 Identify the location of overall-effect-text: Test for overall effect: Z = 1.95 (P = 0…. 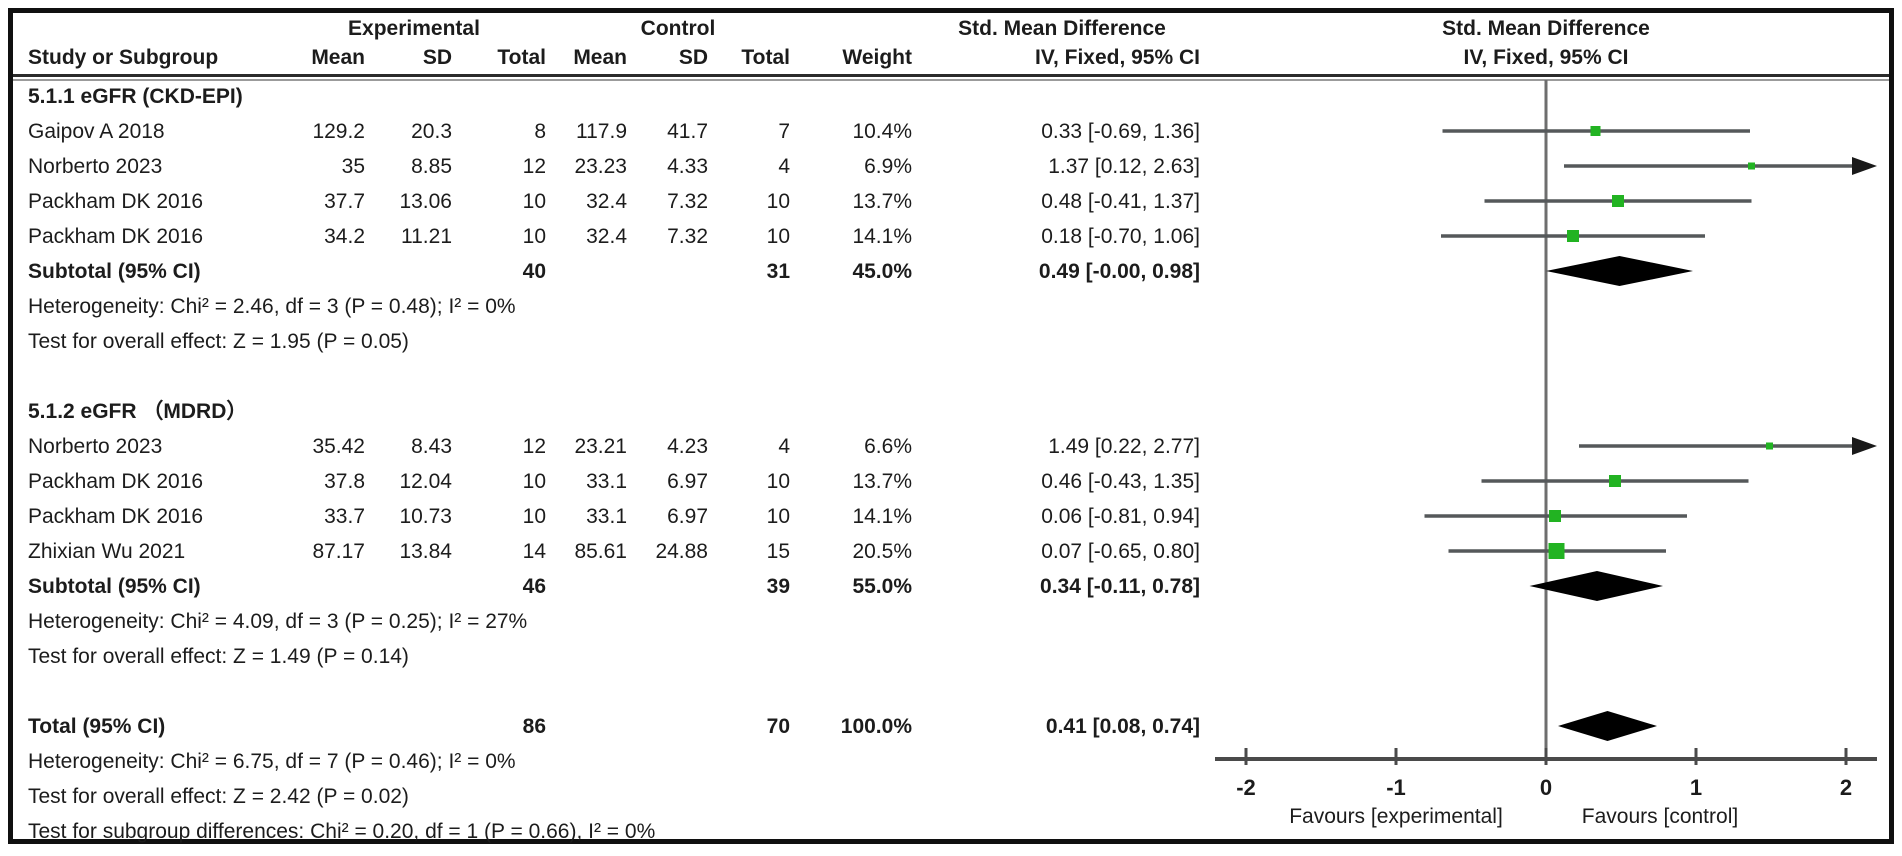
(218, 341).